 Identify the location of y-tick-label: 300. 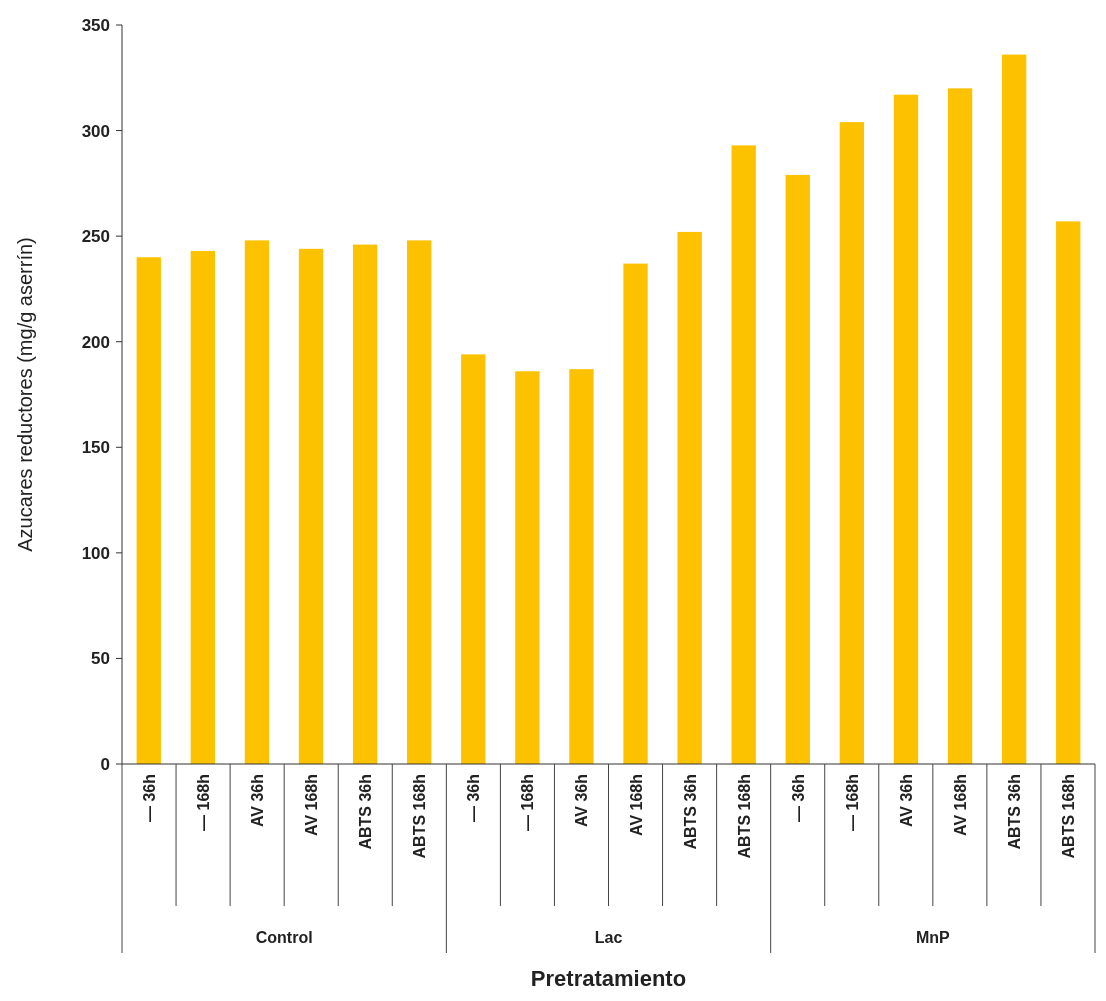
(95, 131).